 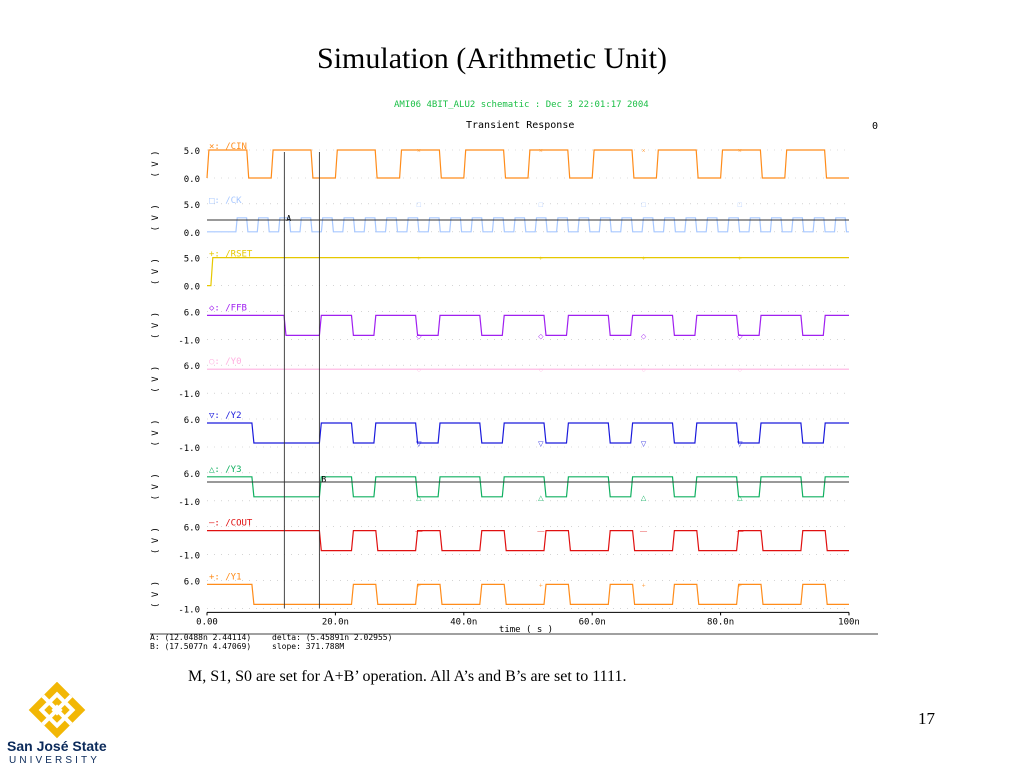 What do you see at coordinates (57, 746) in the screenshot?
I see `university-name: San José State` at bounding box center [57, 746].